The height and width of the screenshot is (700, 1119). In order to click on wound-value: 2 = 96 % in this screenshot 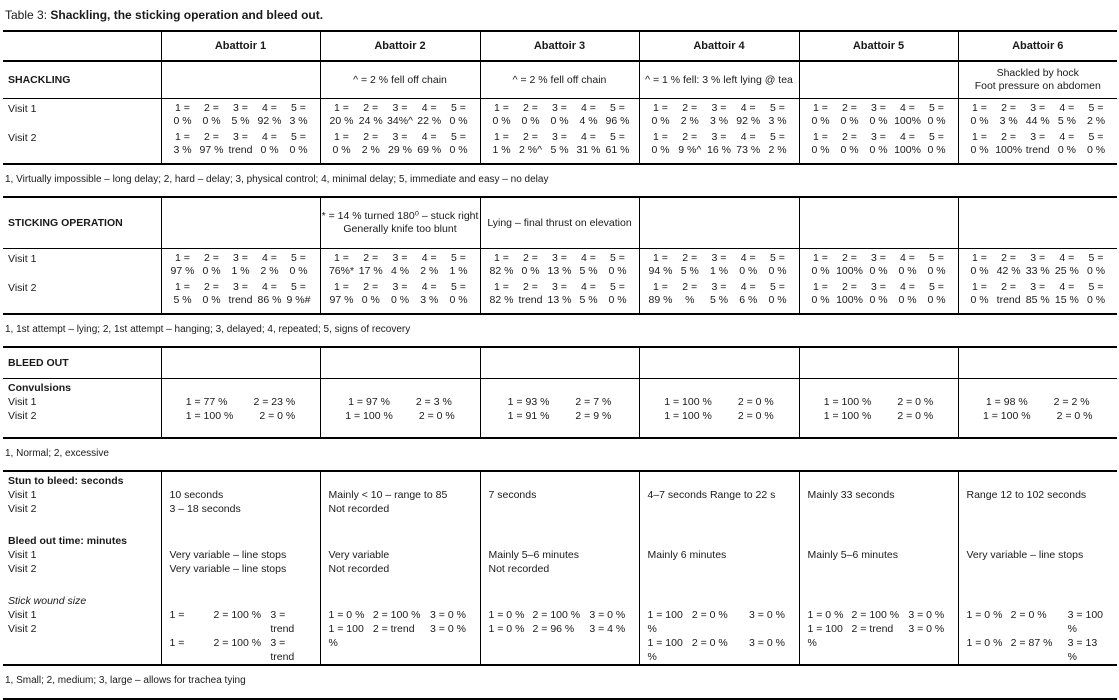, I will do `click(553, 629)`.